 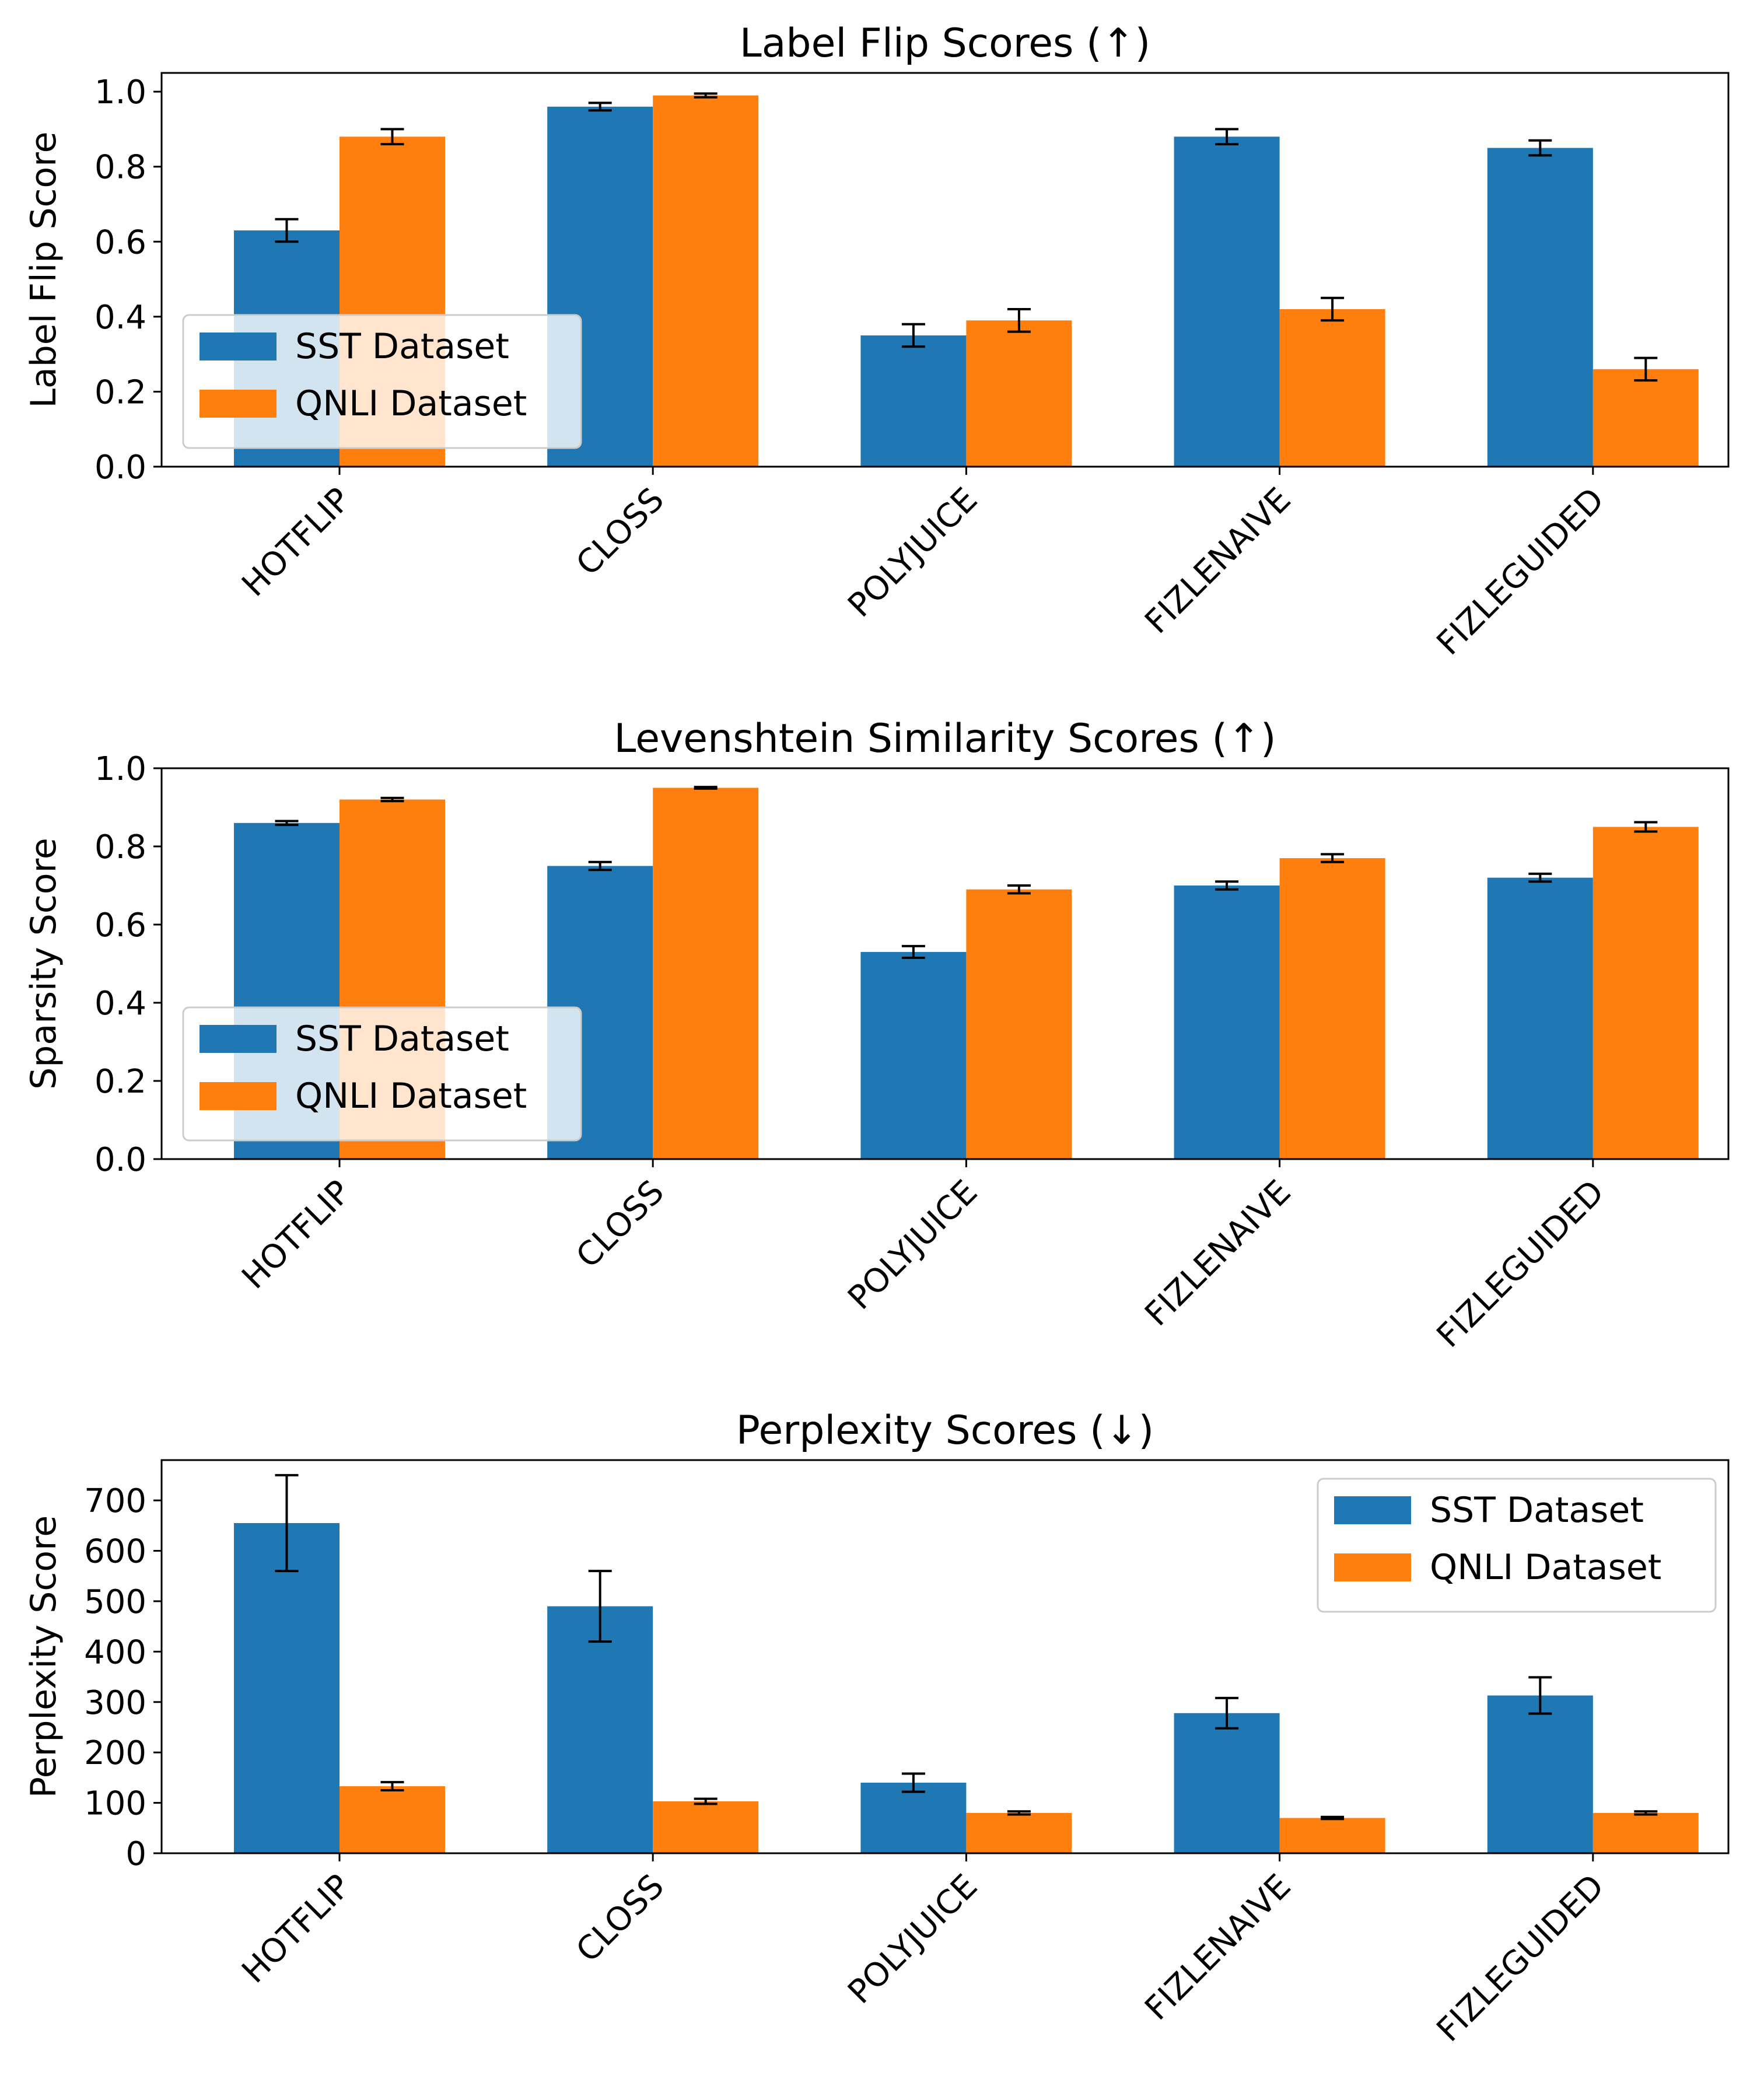 I want to click on chart-title: Perplexity Scores (↓), so click(x=945, y=1431).